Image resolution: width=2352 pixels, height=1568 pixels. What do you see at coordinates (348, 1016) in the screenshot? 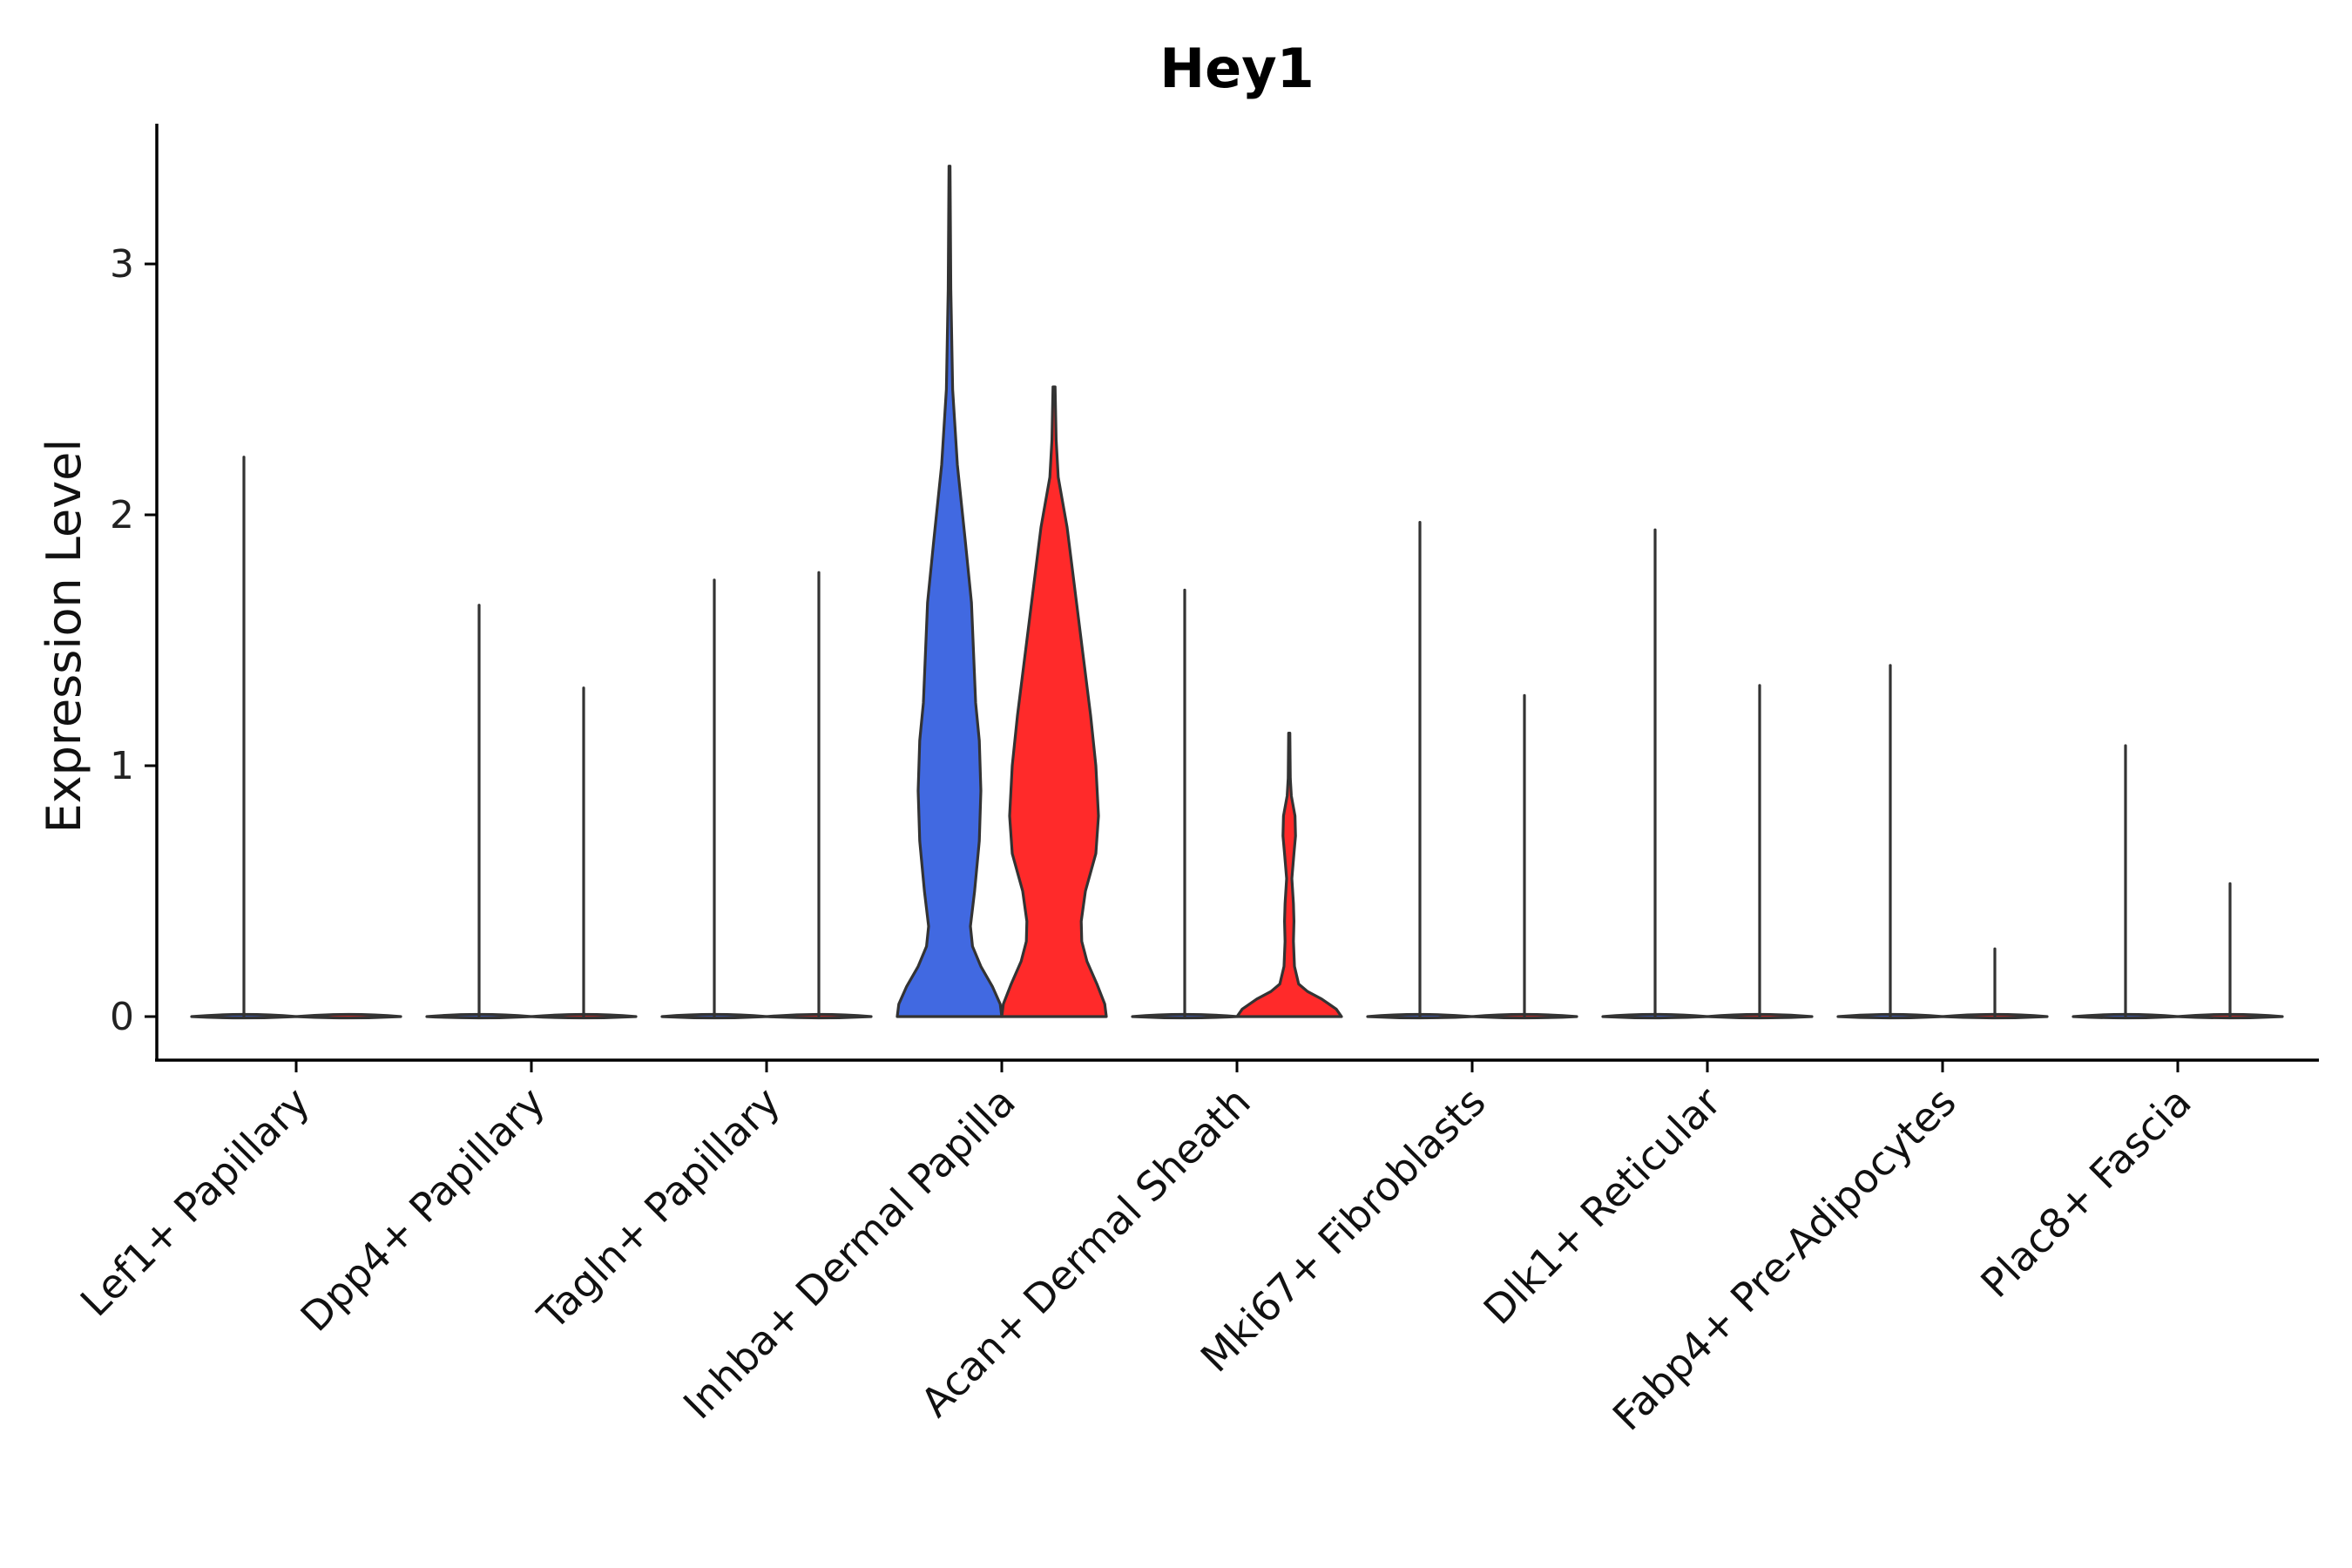
I see `violin-baseline` at bounding box center [348, 1016].